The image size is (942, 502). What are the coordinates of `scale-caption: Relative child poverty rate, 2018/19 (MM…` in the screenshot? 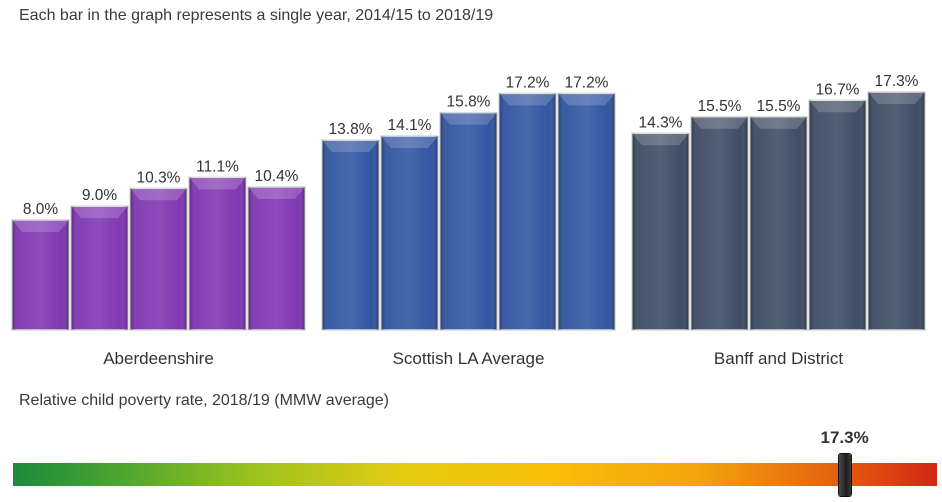 It's located at (204, 400).